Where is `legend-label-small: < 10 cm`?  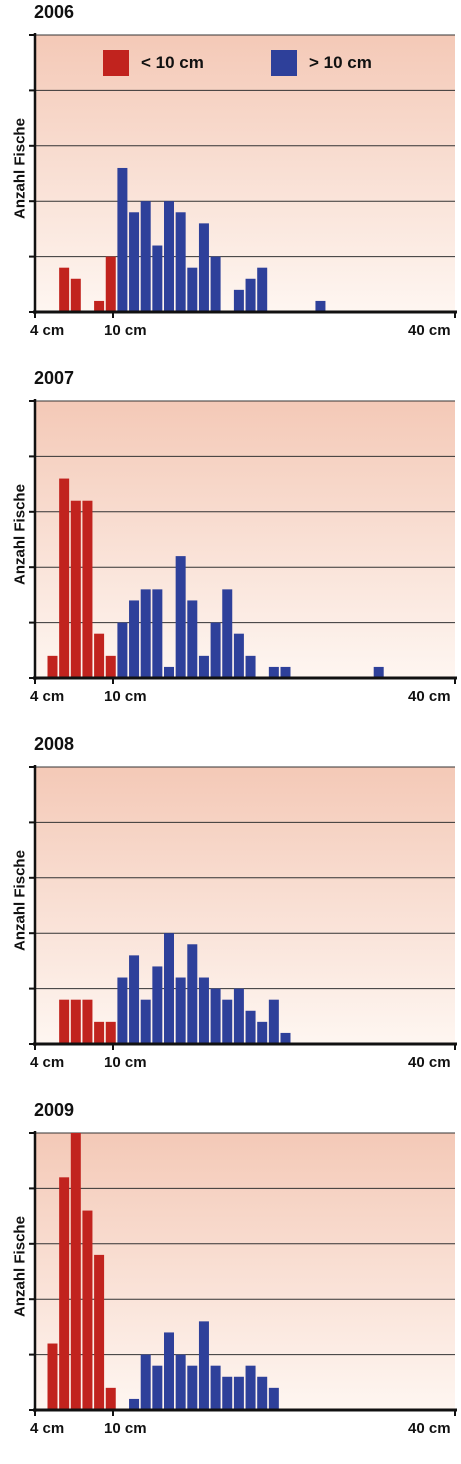 legend-label-small: < 10 cm is located at coordinates (172, 62).